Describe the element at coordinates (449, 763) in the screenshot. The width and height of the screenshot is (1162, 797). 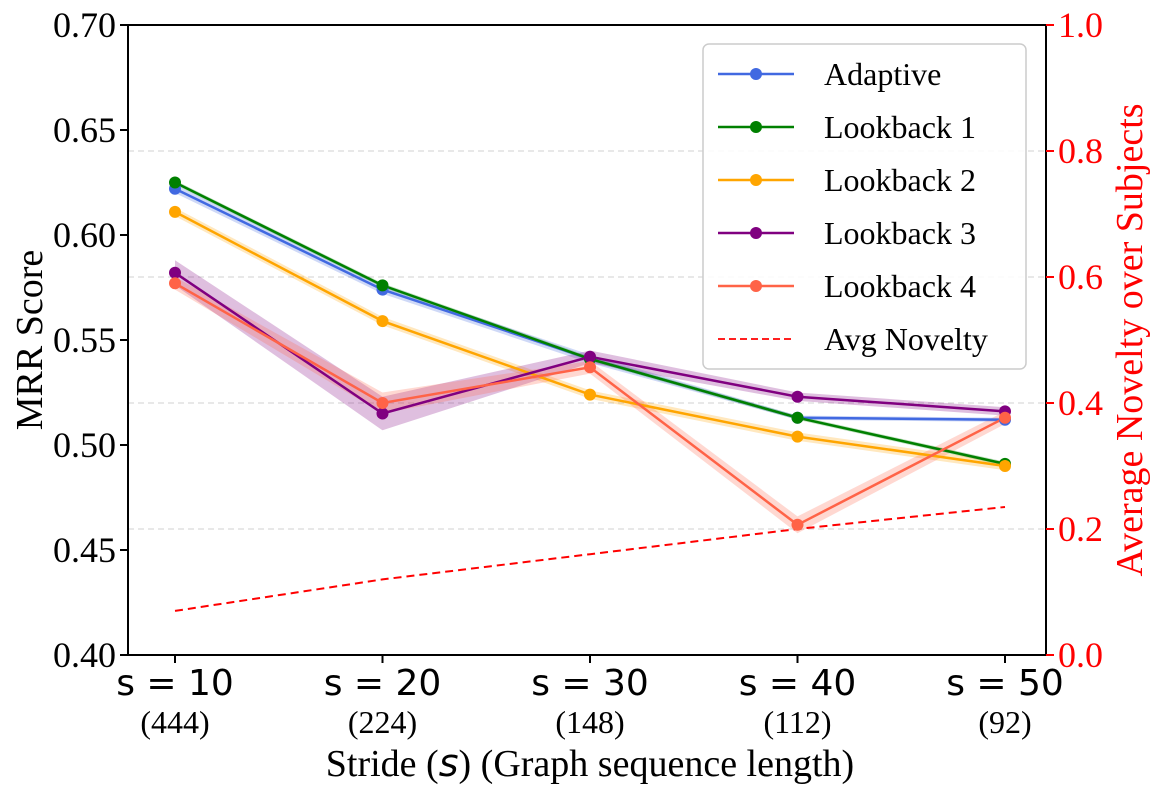
I see `x-axis-title-symbol: s` at that location.